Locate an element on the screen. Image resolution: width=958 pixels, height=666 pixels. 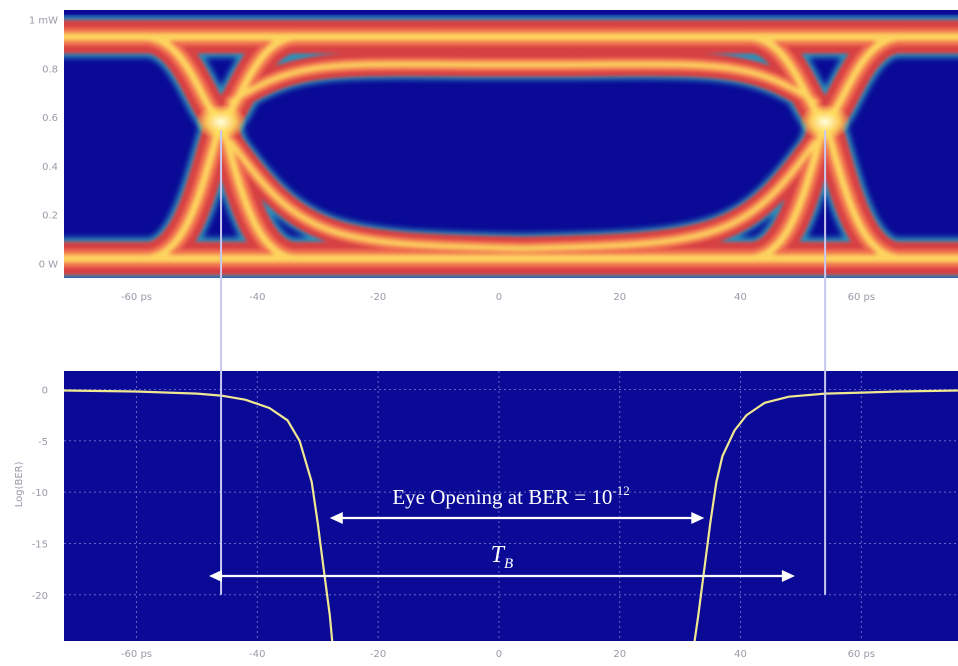
ber-y-tick-label: -20 is located at coordinates (40, 596).